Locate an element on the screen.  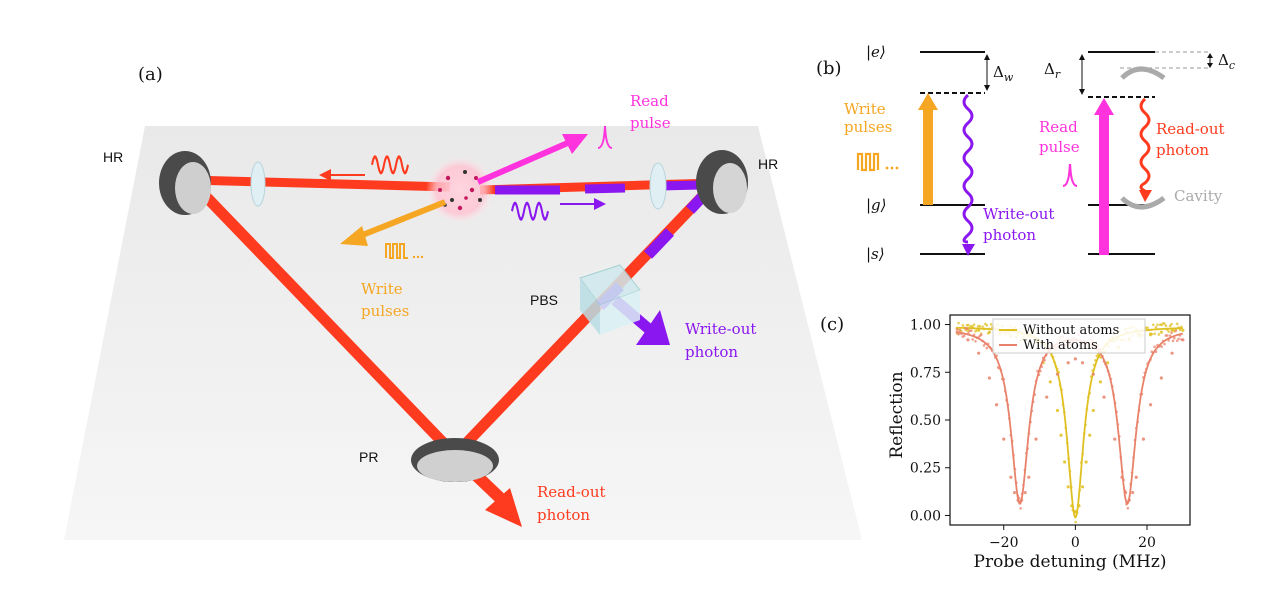
b-write-pulses-glyph is located at coordinates (868, 162).